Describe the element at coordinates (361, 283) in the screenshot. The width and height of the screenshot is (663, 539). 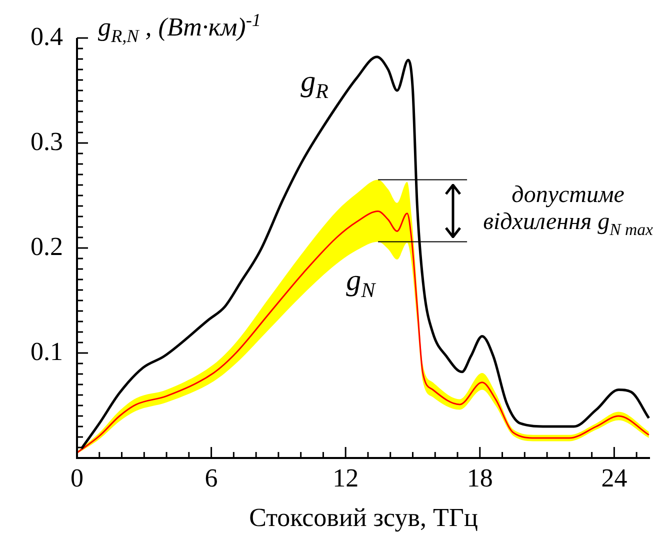
I see `series-label: g$_{N}$` at that location.